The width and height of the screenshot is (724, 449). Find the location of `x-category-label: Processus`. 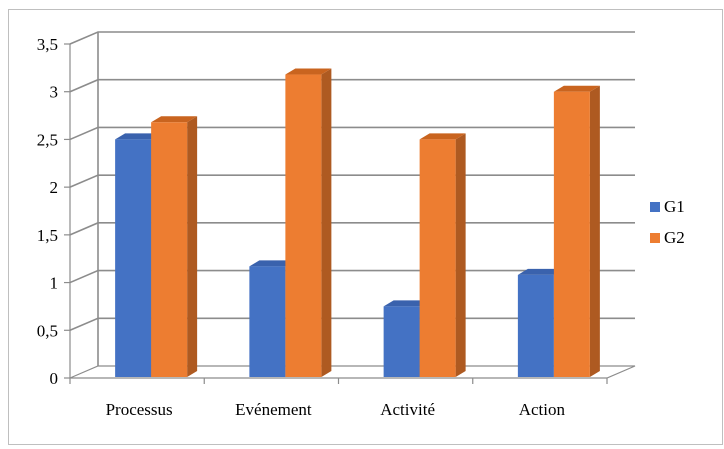

x-category-label: Processus is located at coordinates (139, 409).